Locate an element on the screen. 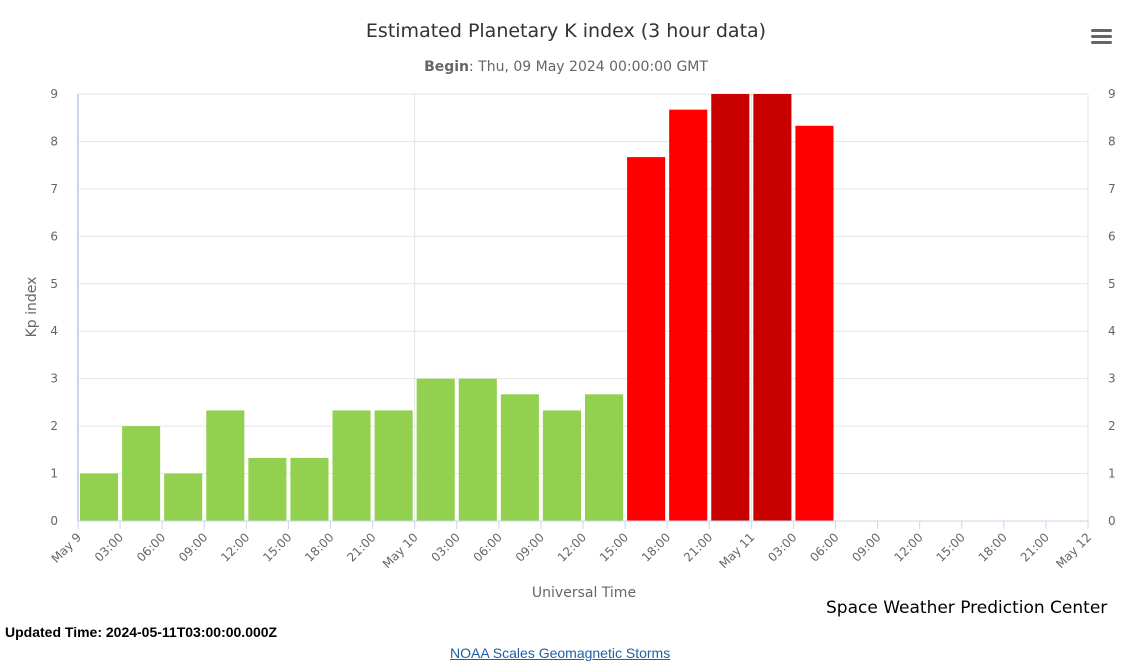  updated-value: 2024-05-11T03:00:00.000Z is located at coordinates (191, 632).